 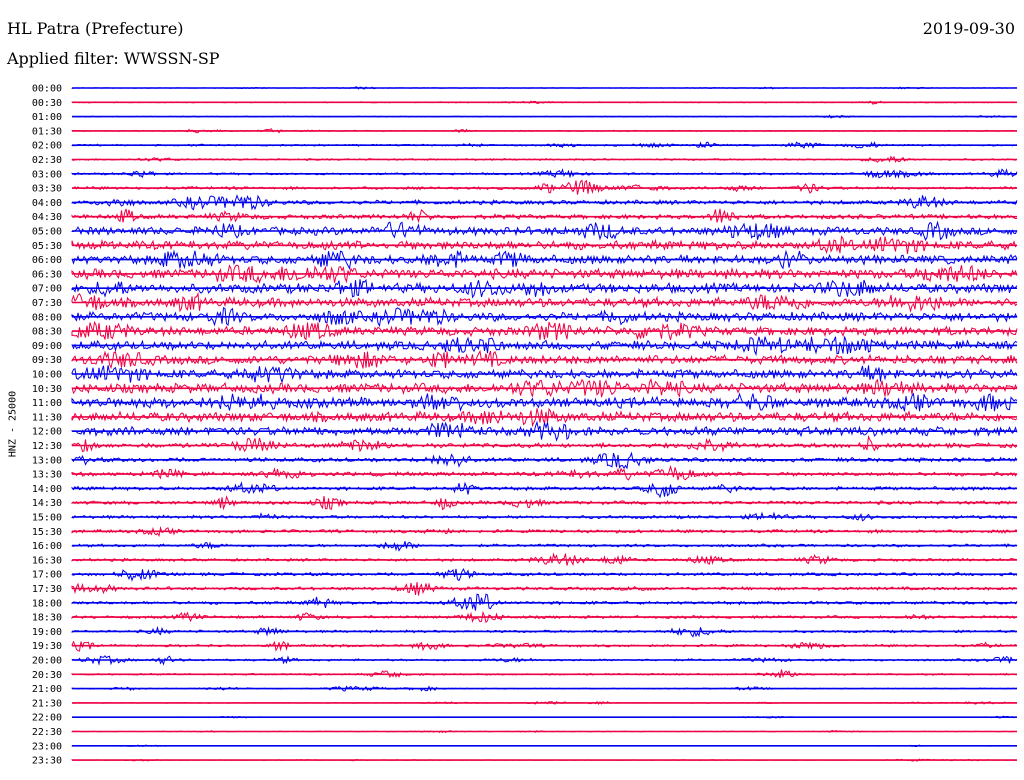 I want to click on row-time-label: 09:00, so click(x=47, y=346).